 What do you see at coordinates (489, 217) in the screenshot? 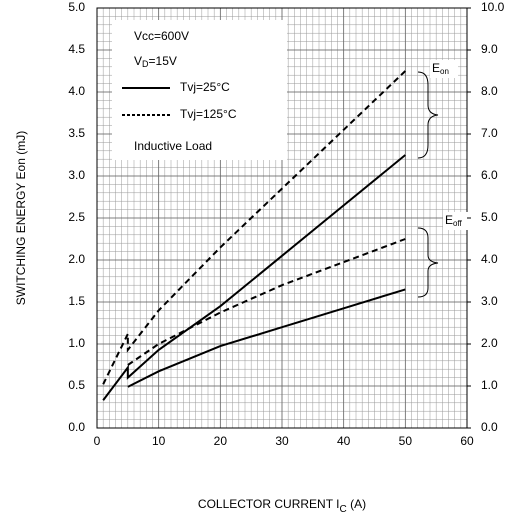
I see `y2-tick-label: 5.0` at bounding box center [489, 217].